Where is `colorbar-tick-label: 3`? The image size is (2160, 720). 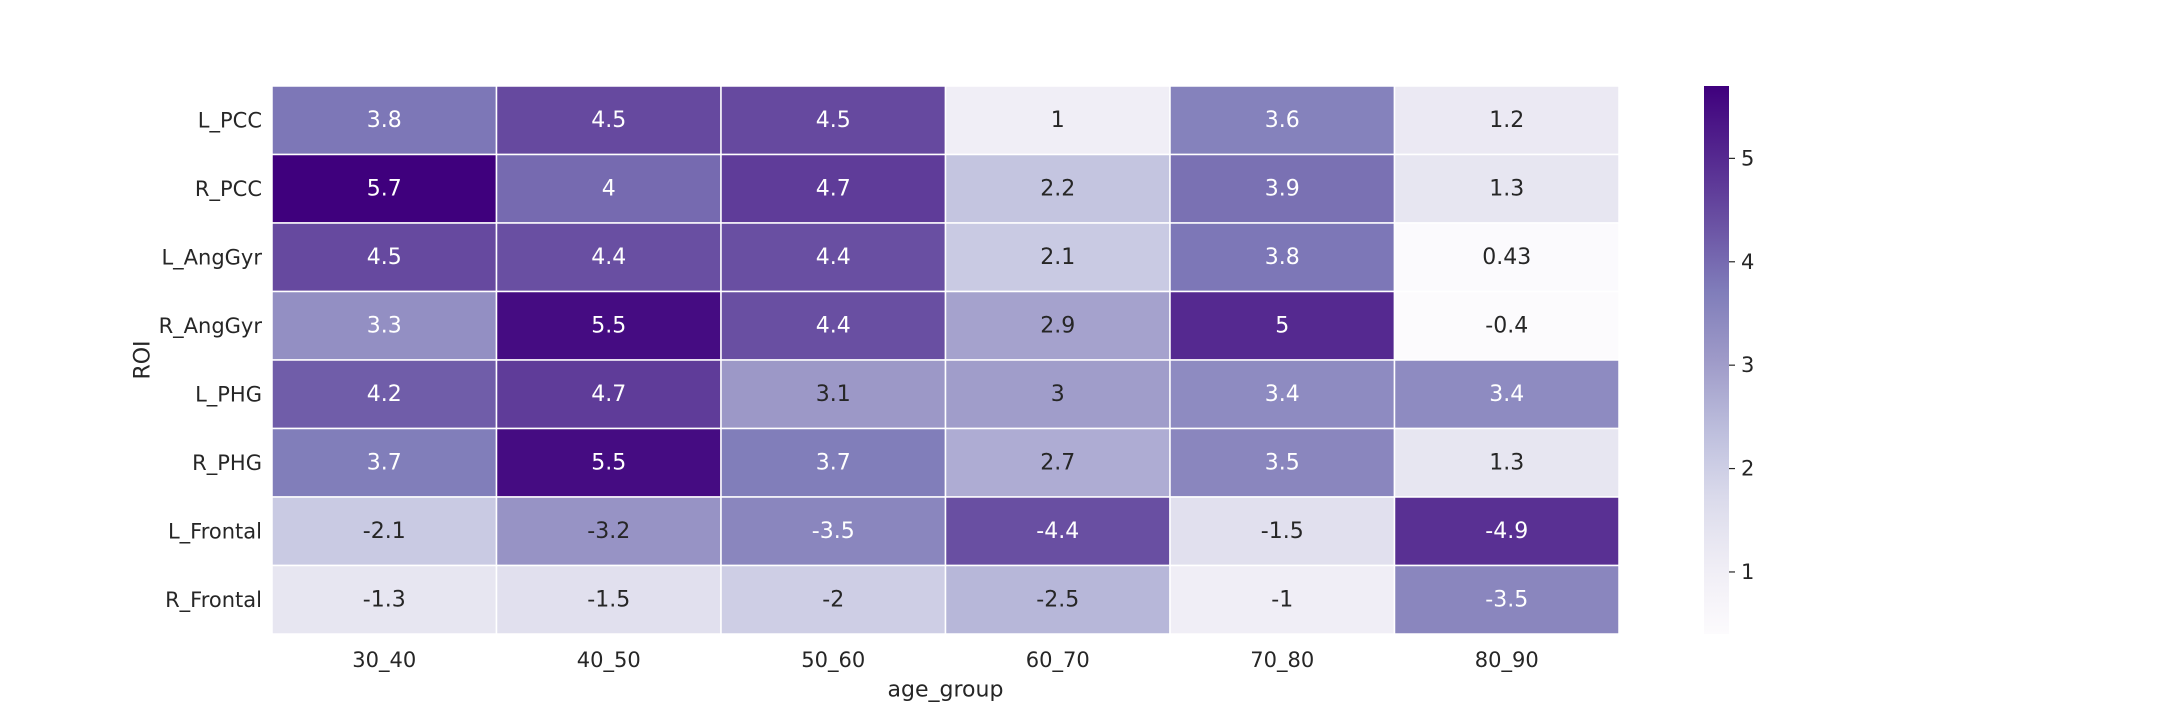
colorbar-tick-label: 3 is located at coordinates (1747, 365).